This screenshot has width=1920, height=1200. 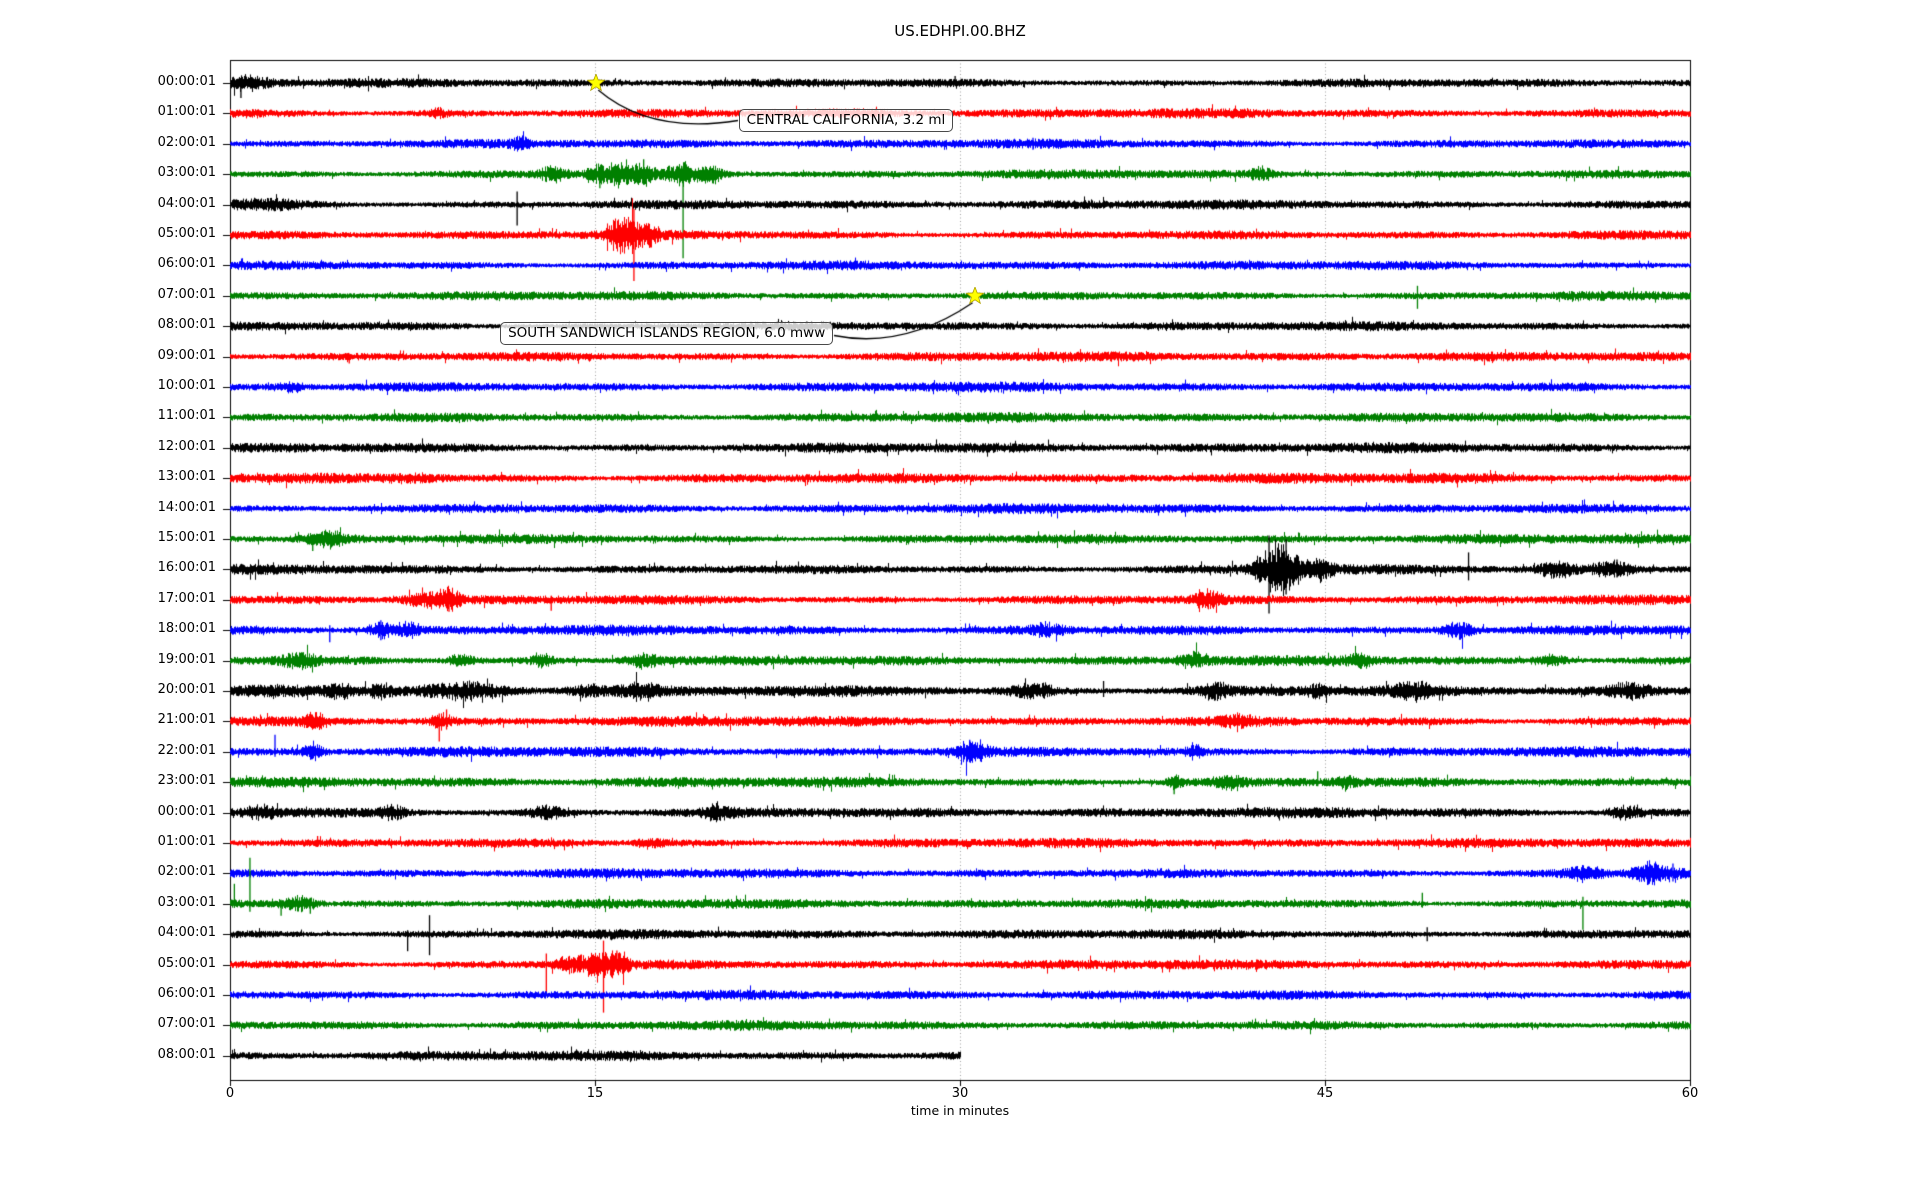 What do you see at coordinates (595, 1093) in the screenshot?
I see `x-axis-tick-label: 15` at bounding box center [595, 1093].